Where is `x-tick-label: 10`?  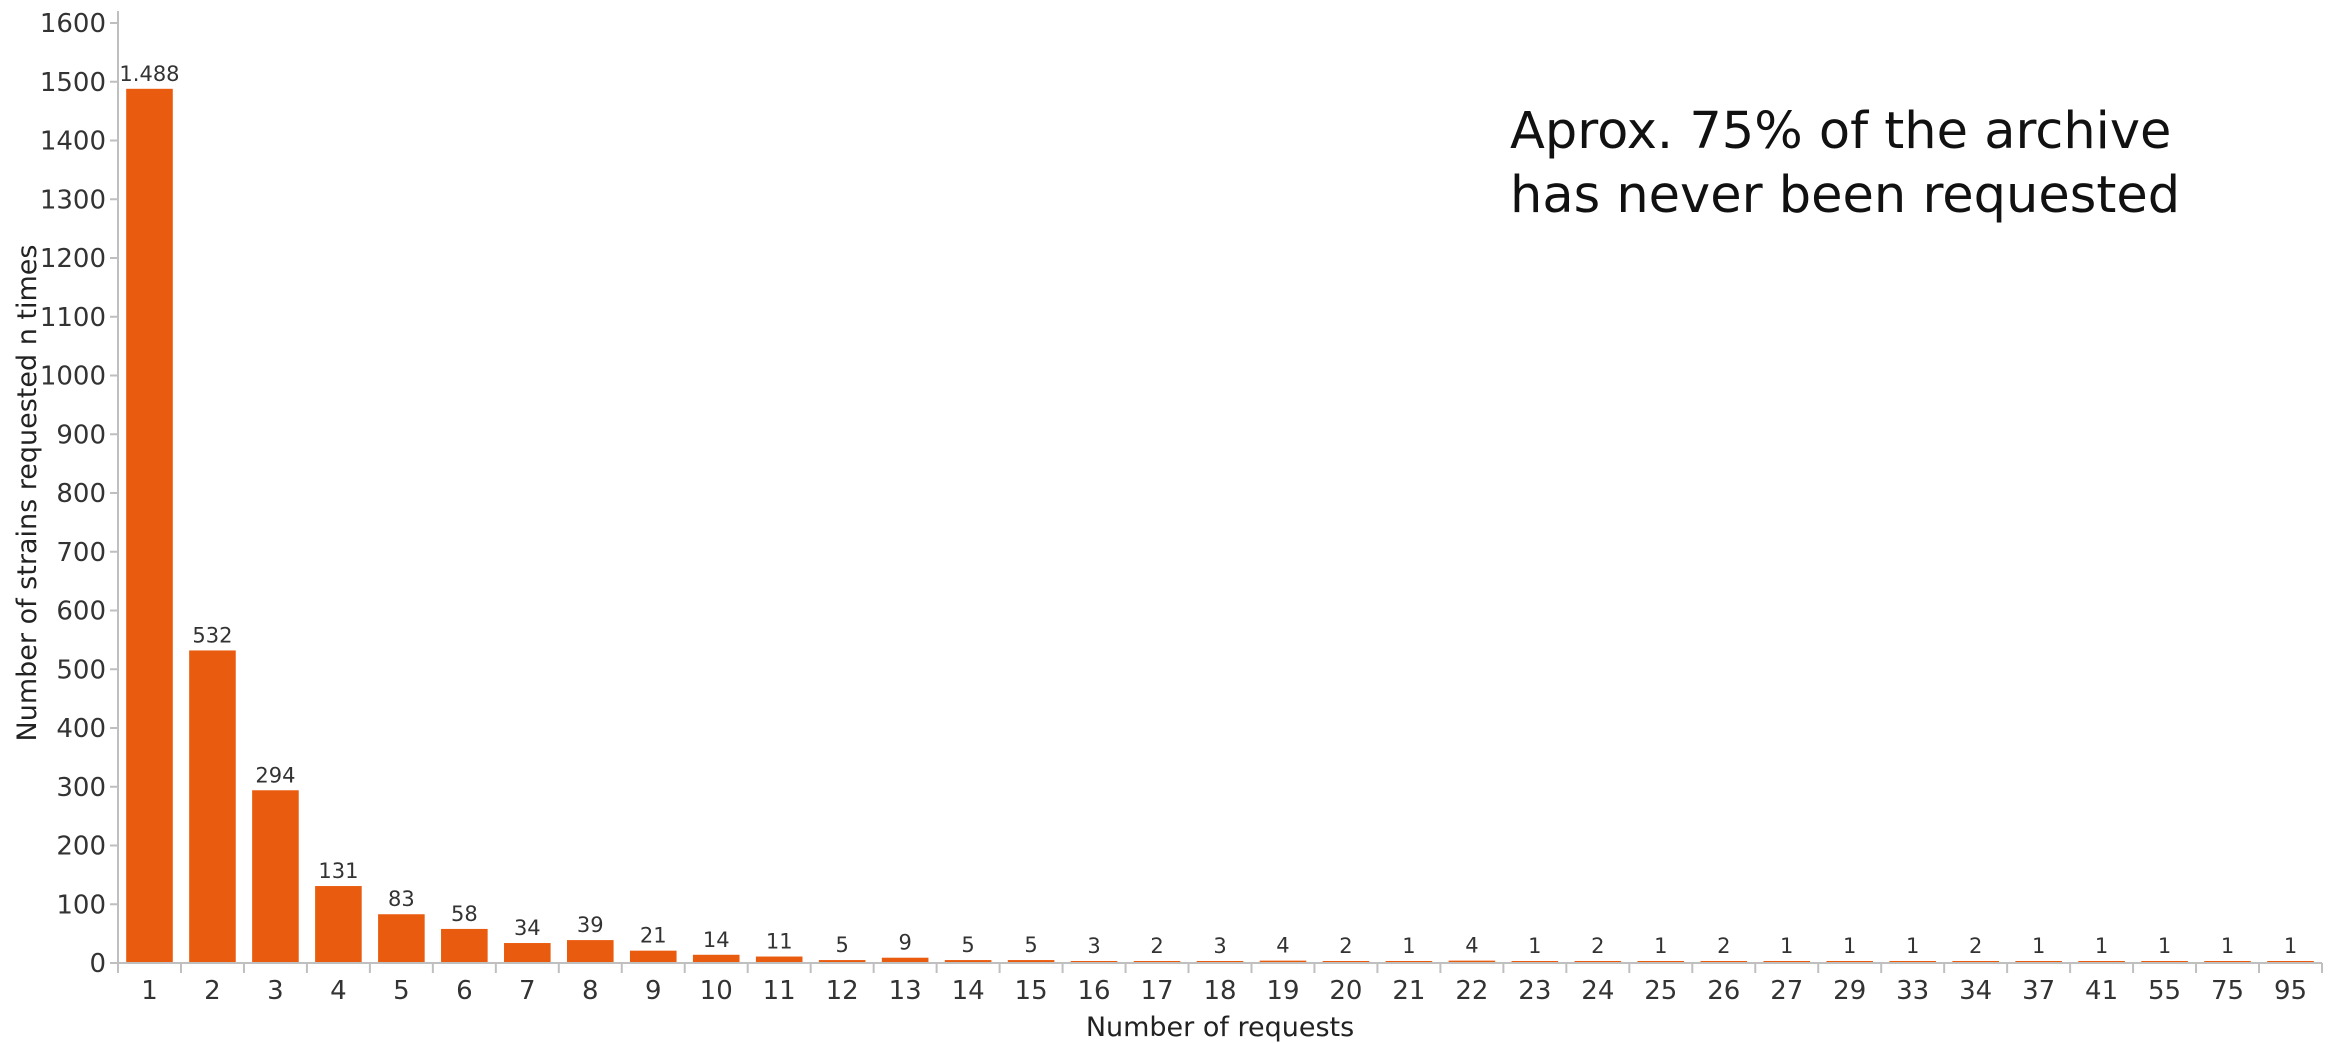
x-tick-label: 10 is located at coordinates (716, 991).